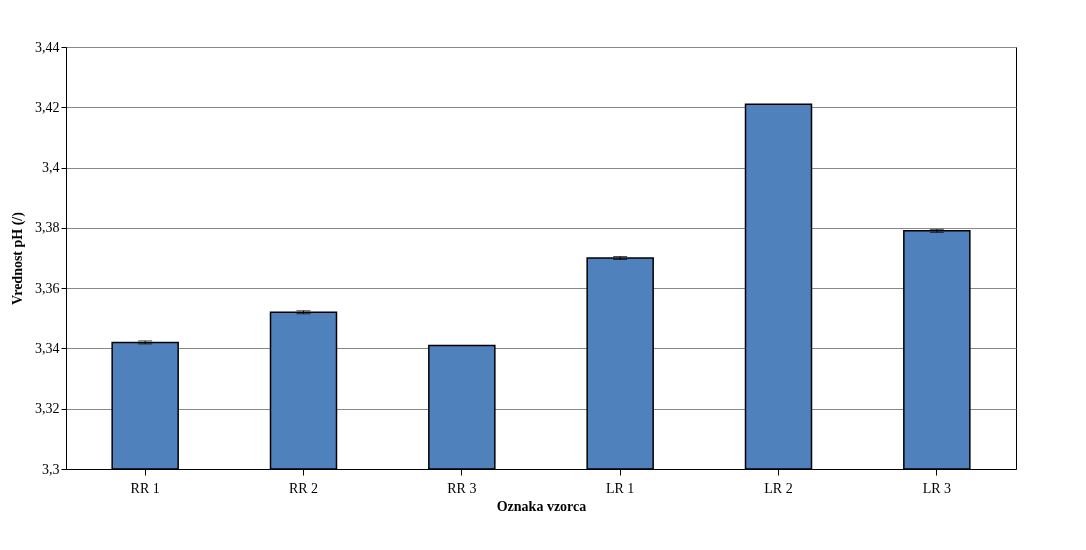  Describe the element at coordinates (462, 488) in the screenshot. I see `x-tick-label: RR 3` at that location.